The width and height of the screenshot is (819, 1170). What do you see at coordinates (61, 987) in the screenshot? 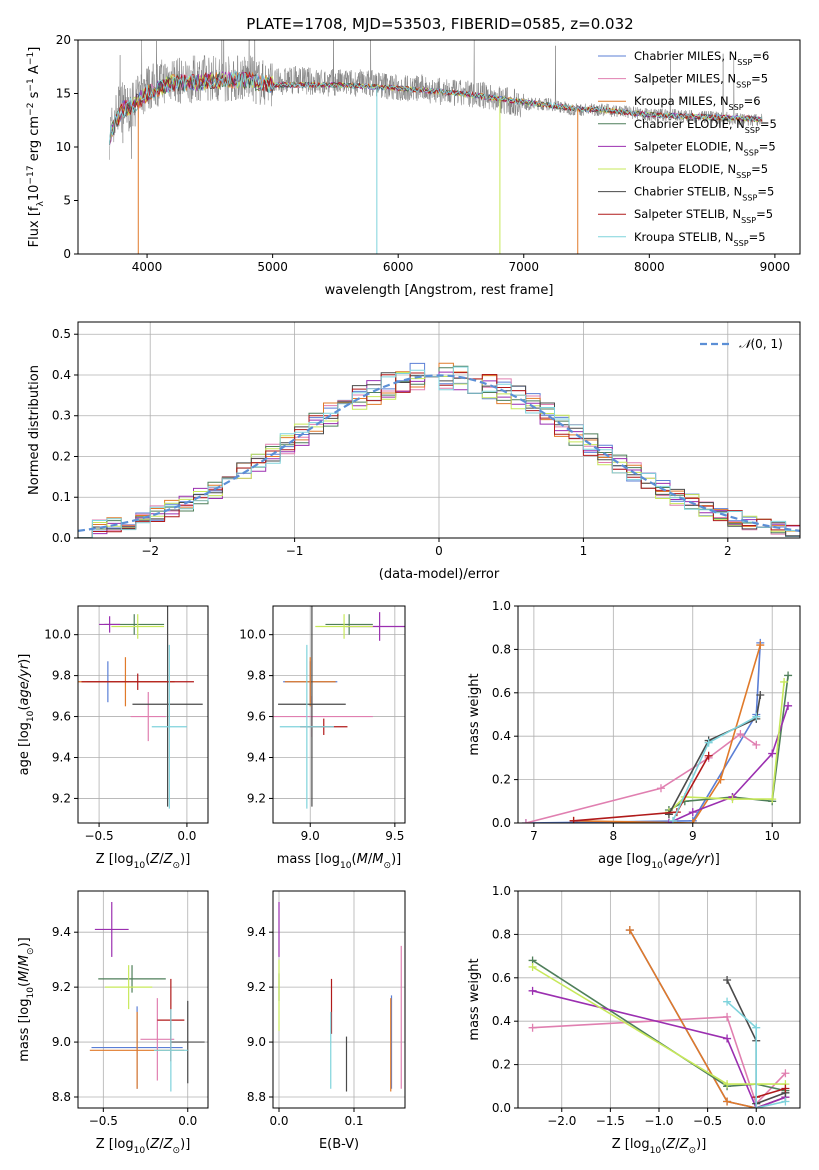
I see `y-tick-label: 9.2` at bounding box center [61, 987].